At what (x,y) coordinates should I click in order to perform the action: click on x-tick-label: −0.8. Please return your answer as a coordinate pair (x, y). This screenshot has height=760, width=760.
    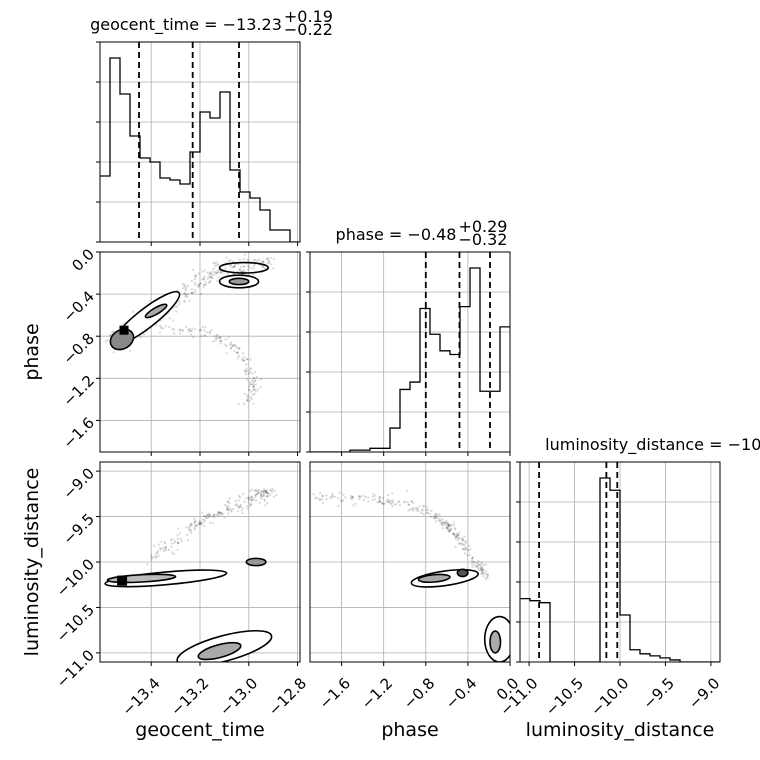
    Looking at the image, I should click on (419, 693).